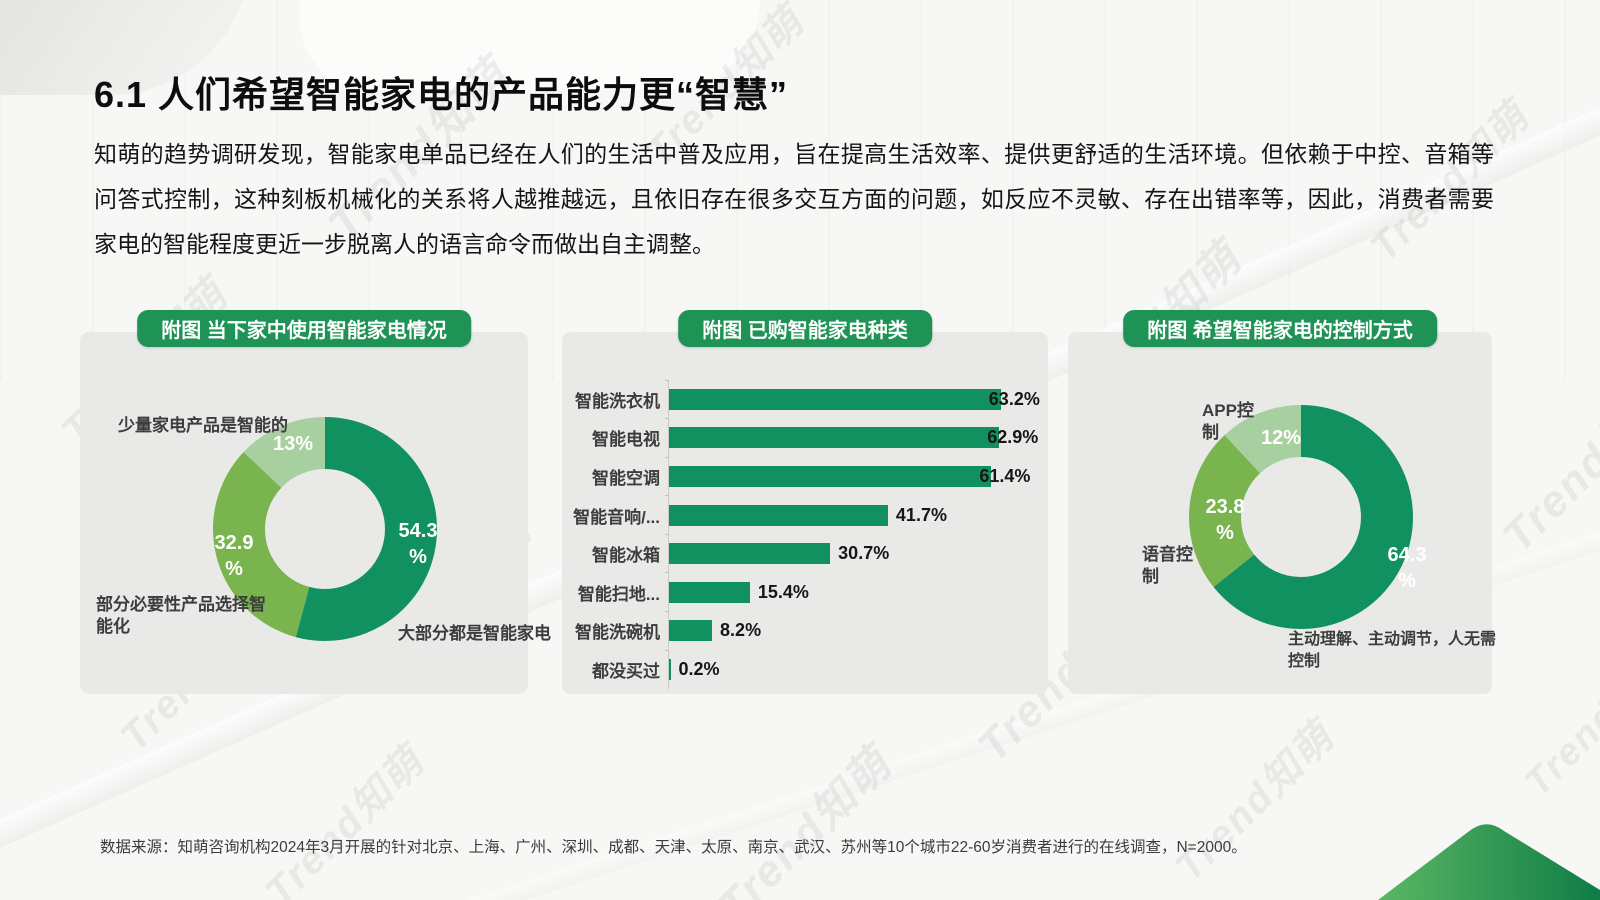  Describe the element at coordinates (617, 633) in the screenshot. I see `bar-category-label: 智能洗碗机` at that location.